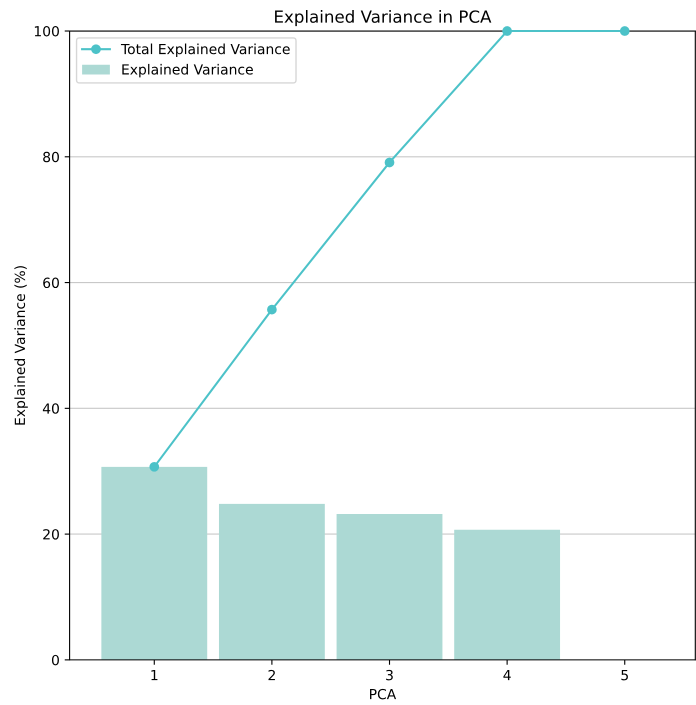 The image size is (696, 705). What do you see at coordinates (205, 50) in the screenshot?
I see `legend-label: Total Explained Variance` at bounding box center [205, 50].